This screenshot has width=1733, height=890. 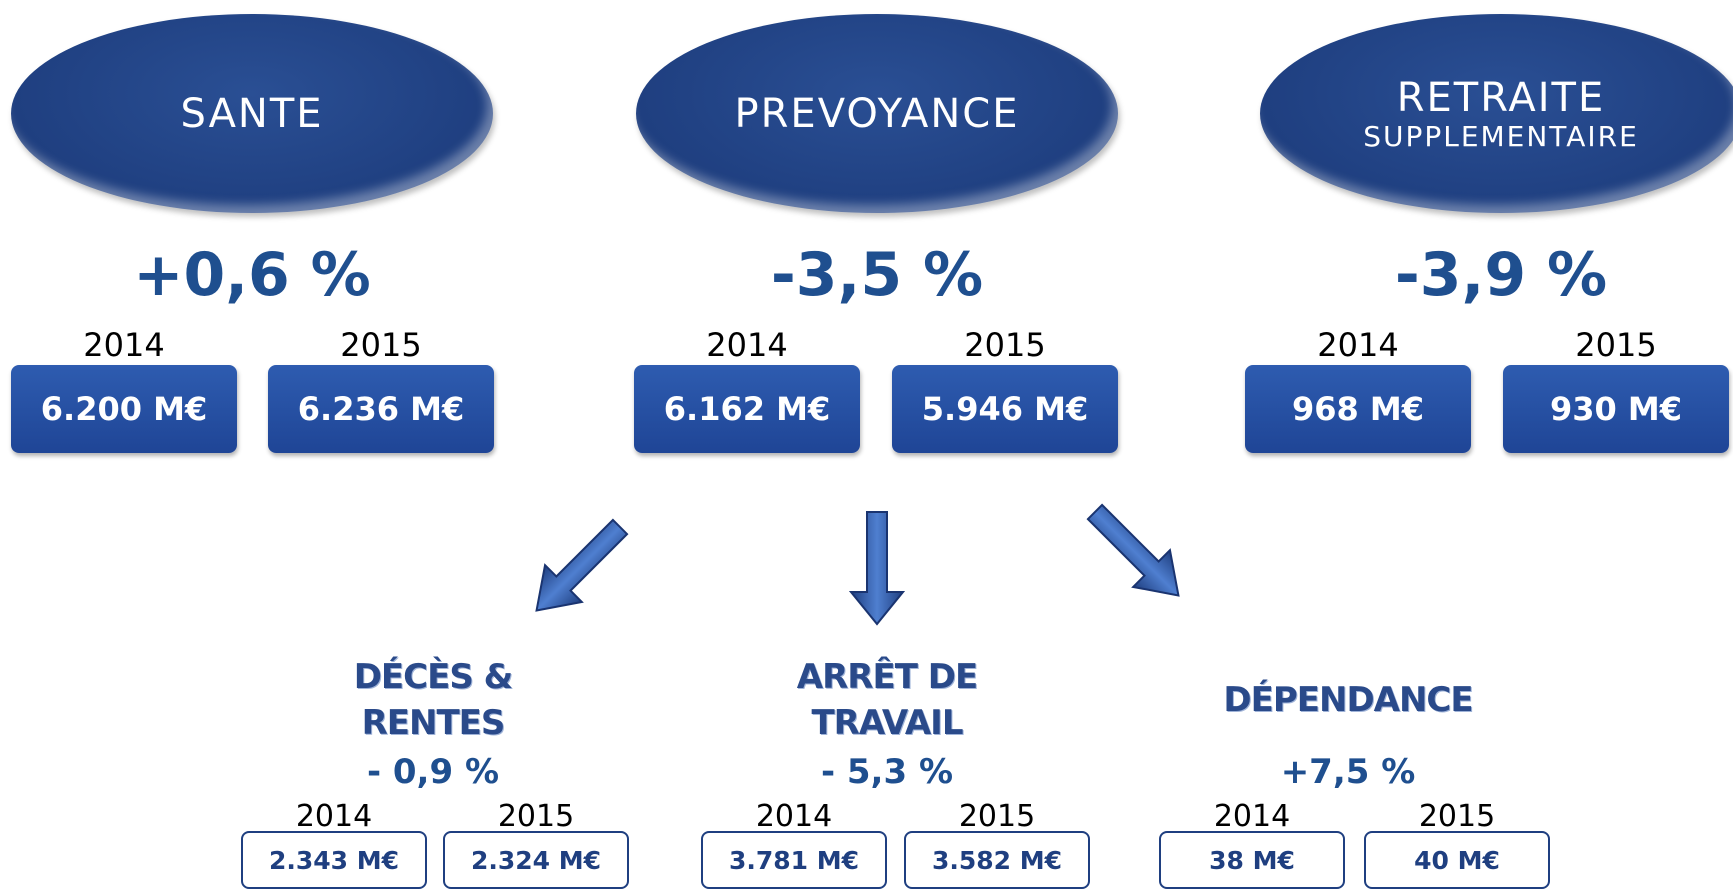 What do you see at coordinates (887, 772) in the screenshot?
I see `subsection-change: - 5,3 %` at bounding box center [887, 772].